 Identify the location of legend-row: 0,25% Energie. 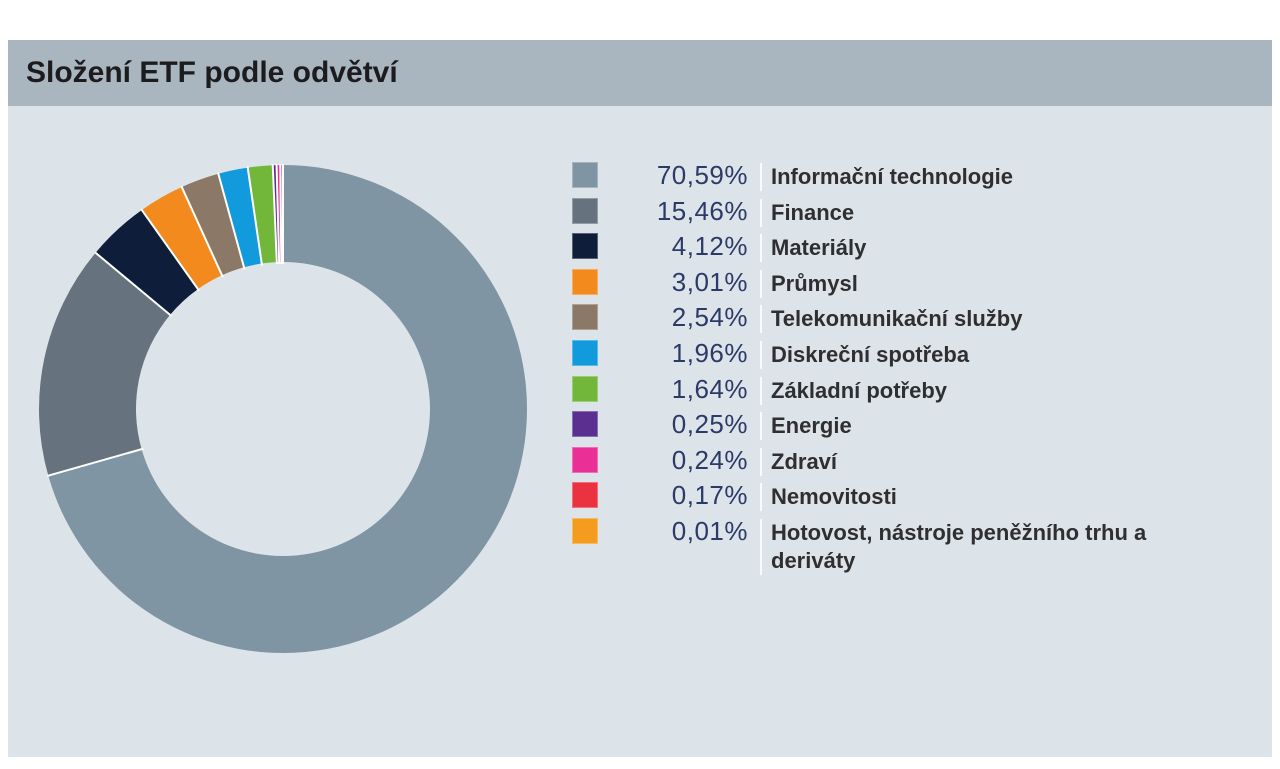
(912, 427).